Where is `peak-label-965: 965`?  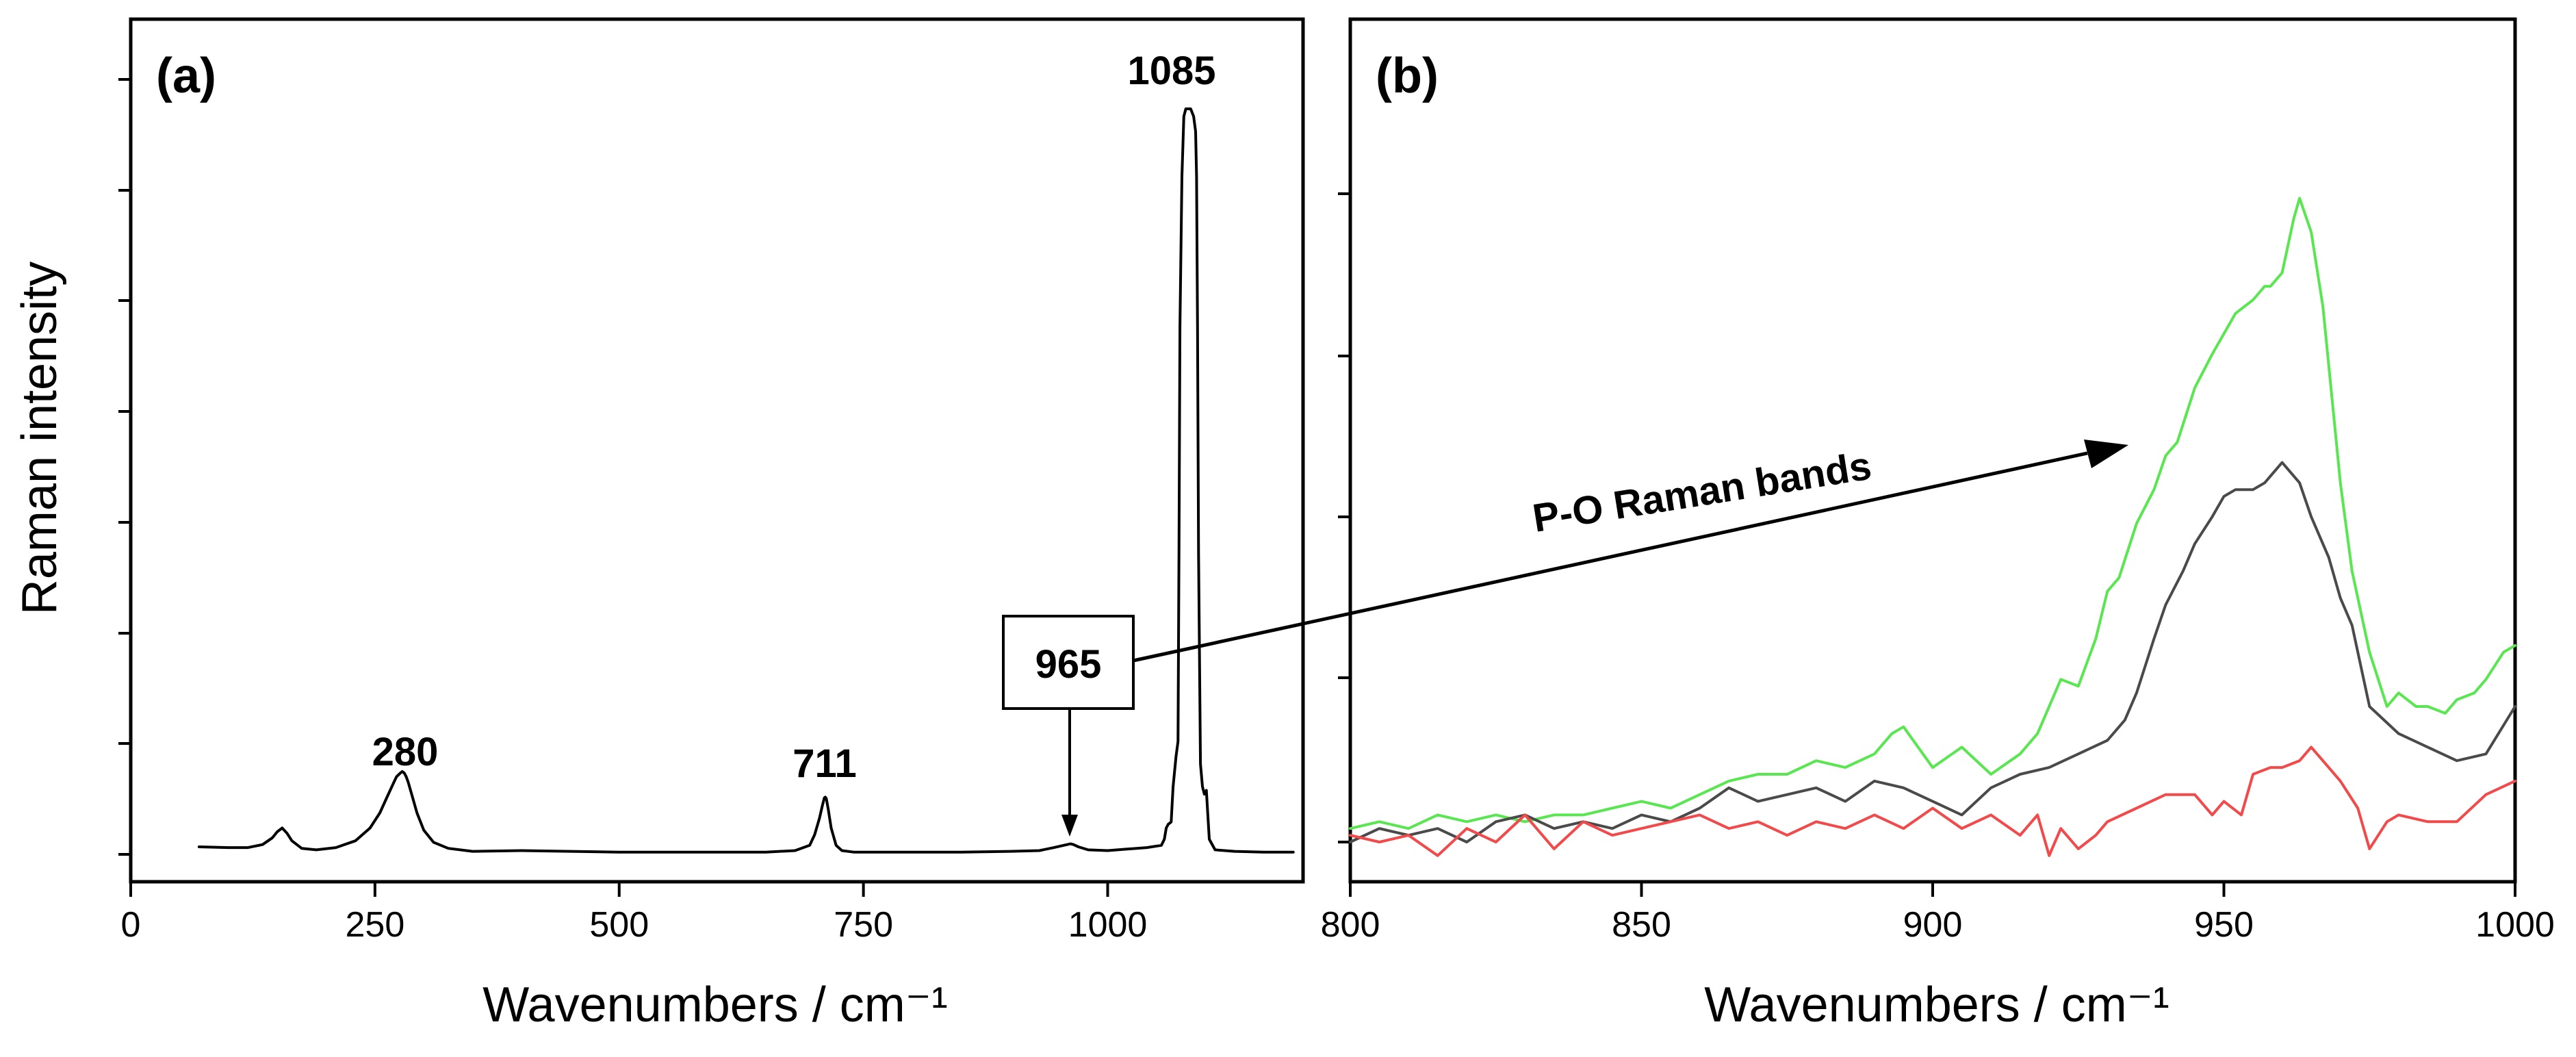 peak-label-965: 965 is located at coordinates (1068, 664).